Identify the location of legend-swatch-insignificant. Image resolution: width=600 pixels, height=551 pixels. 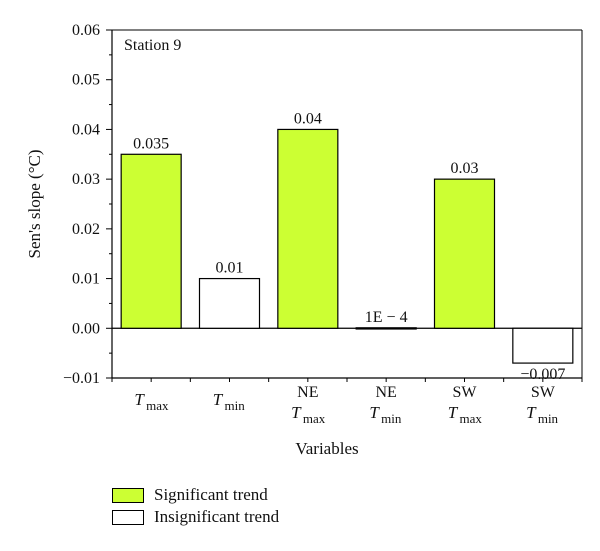
(128, 517).